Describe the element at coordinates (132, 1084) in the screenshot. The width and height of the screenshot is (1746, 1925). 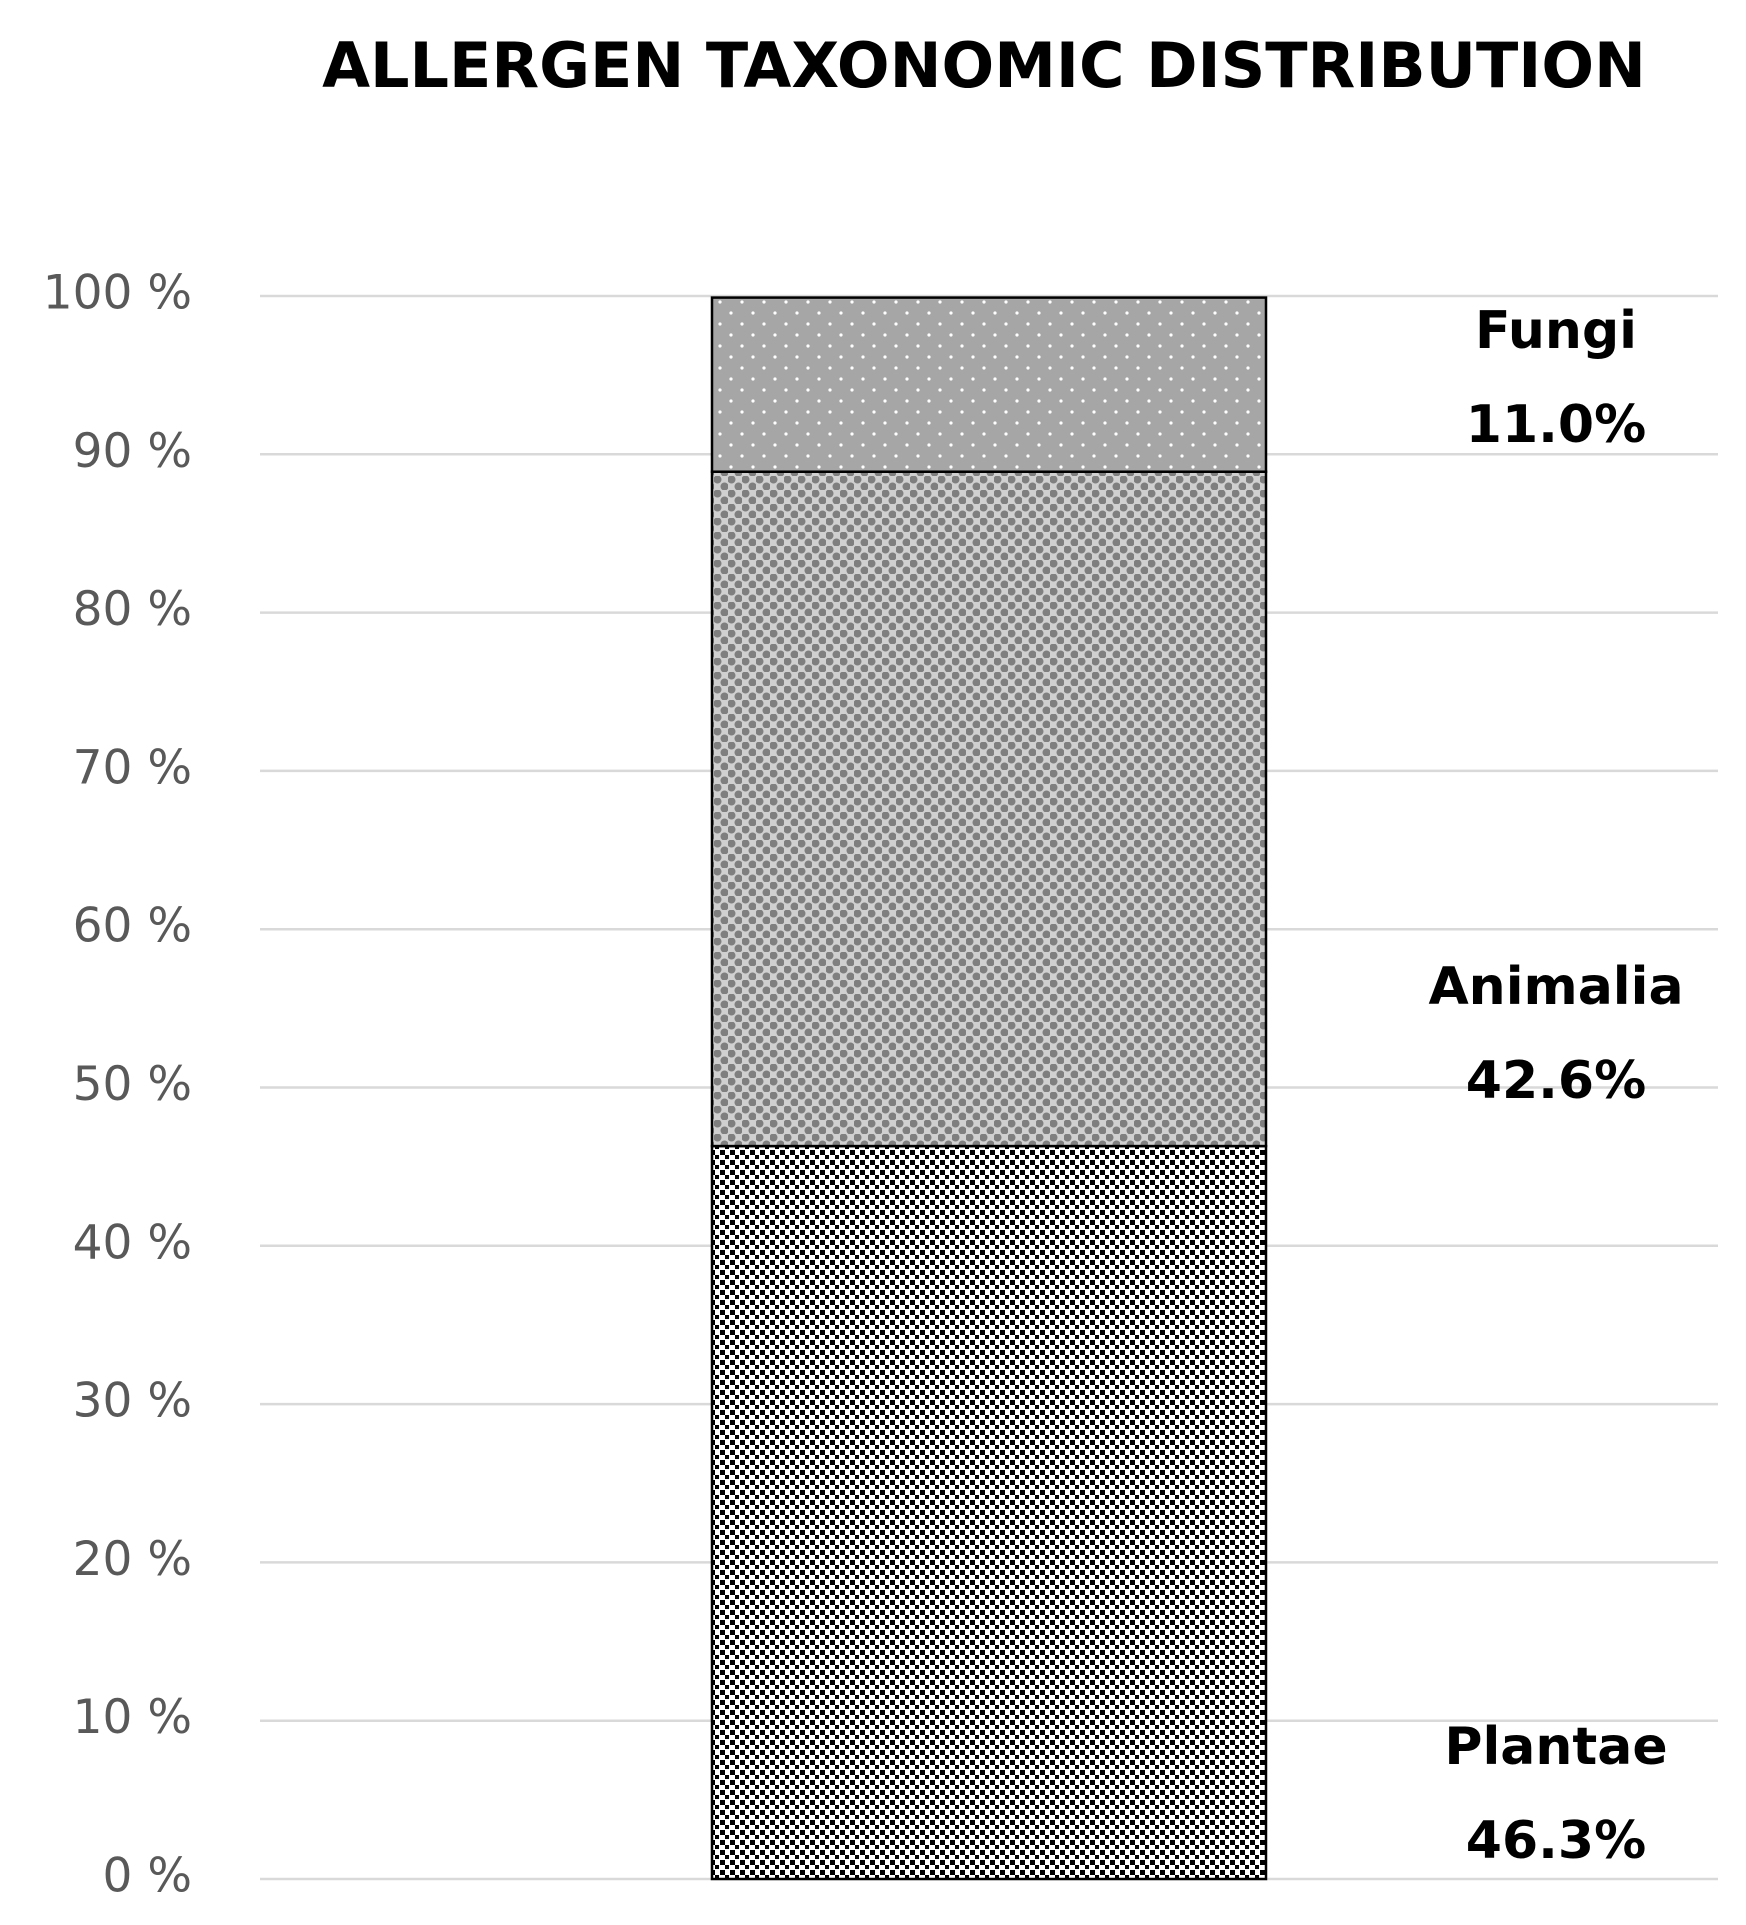
I see `y-tick-label: 50 %` at that location.